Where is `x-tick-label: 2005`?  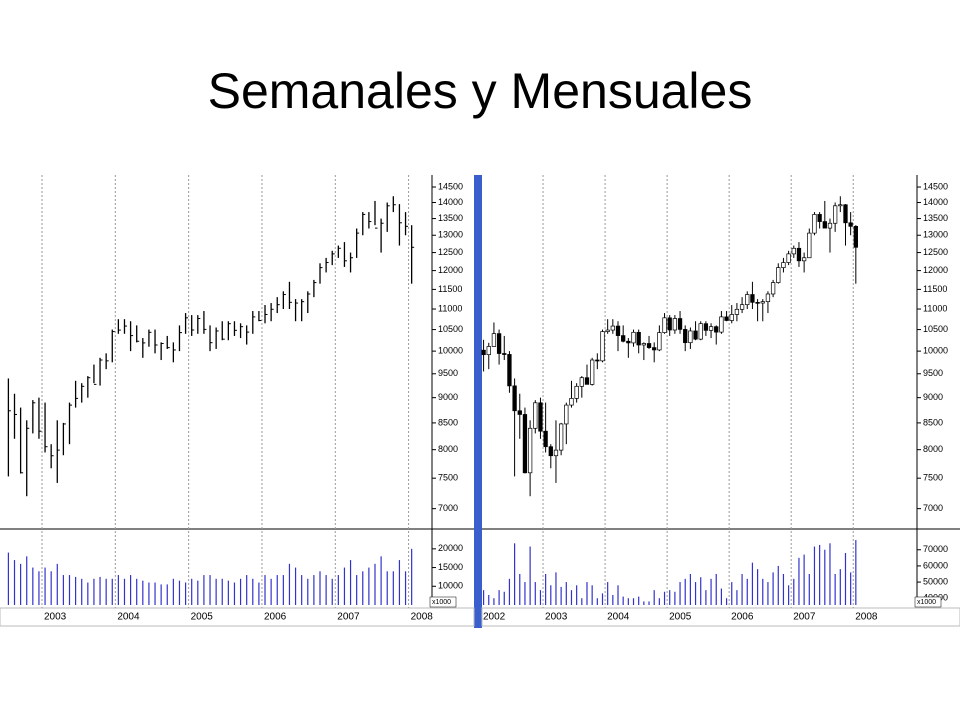
x-tick-label: 2005 is located at coordinates (202, 617).